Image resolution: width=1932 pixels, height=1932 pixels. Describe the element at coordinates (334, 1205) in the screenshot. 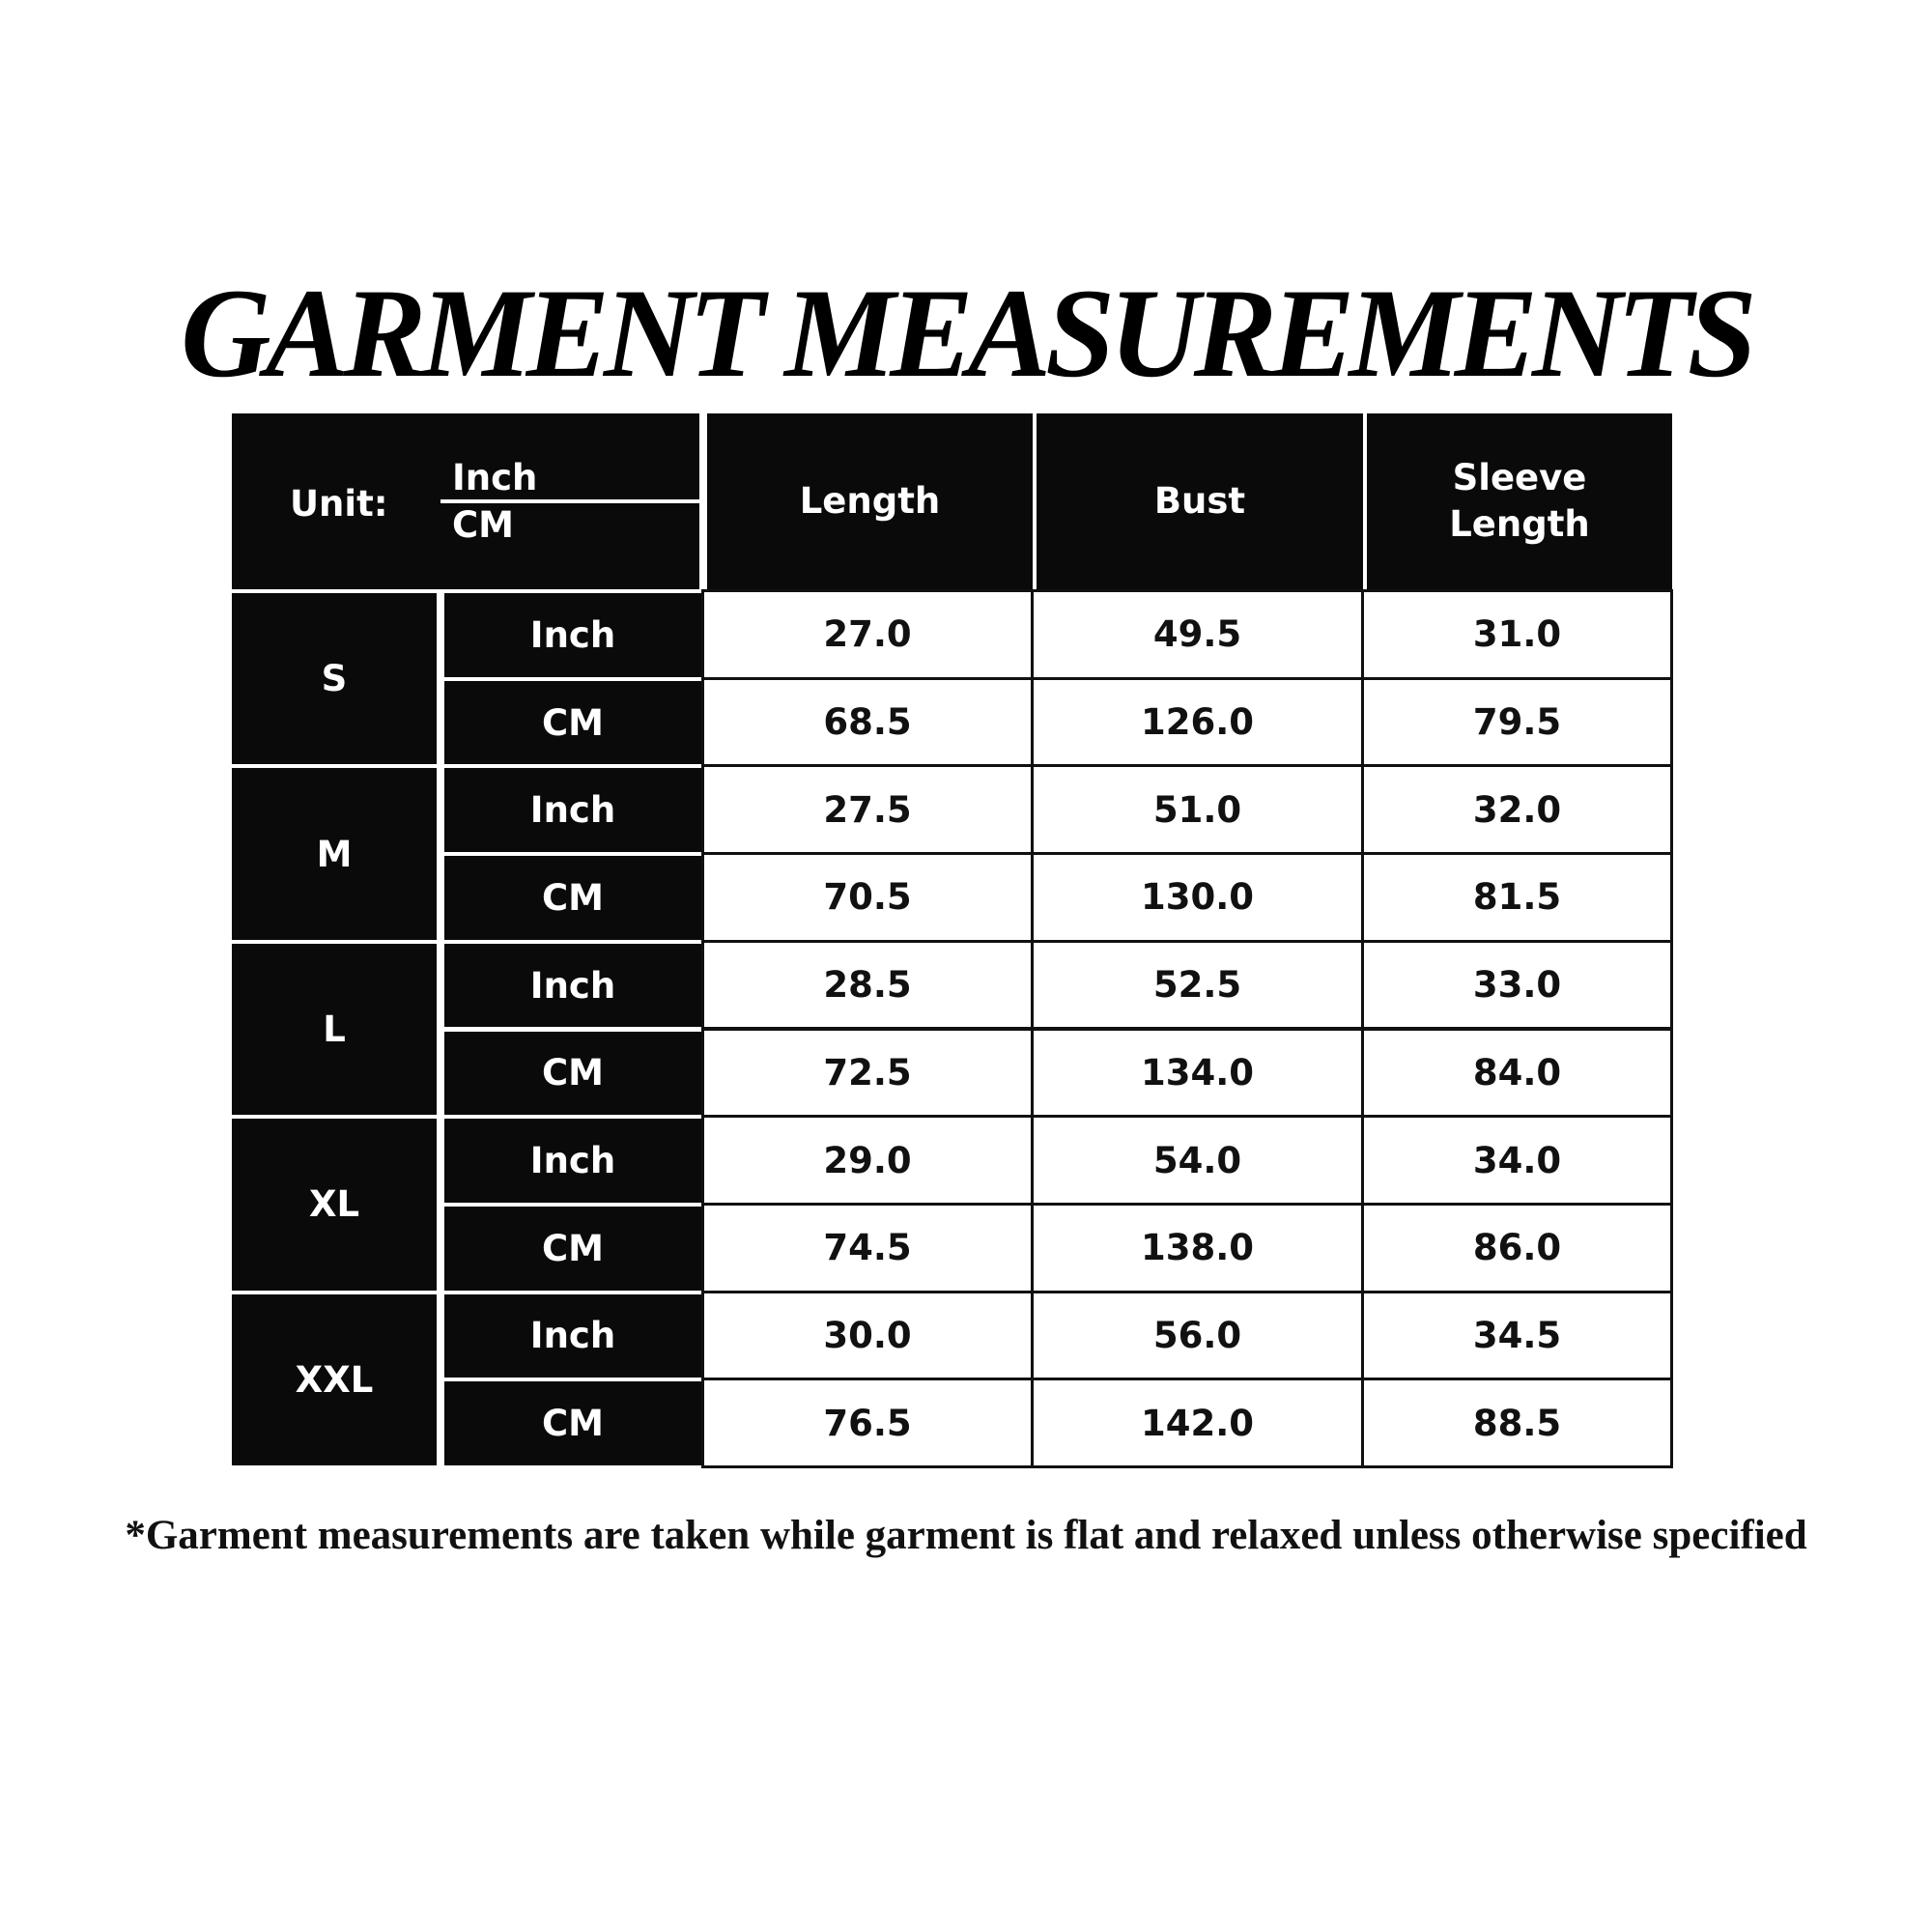

I see `size-label: XL` at that location.